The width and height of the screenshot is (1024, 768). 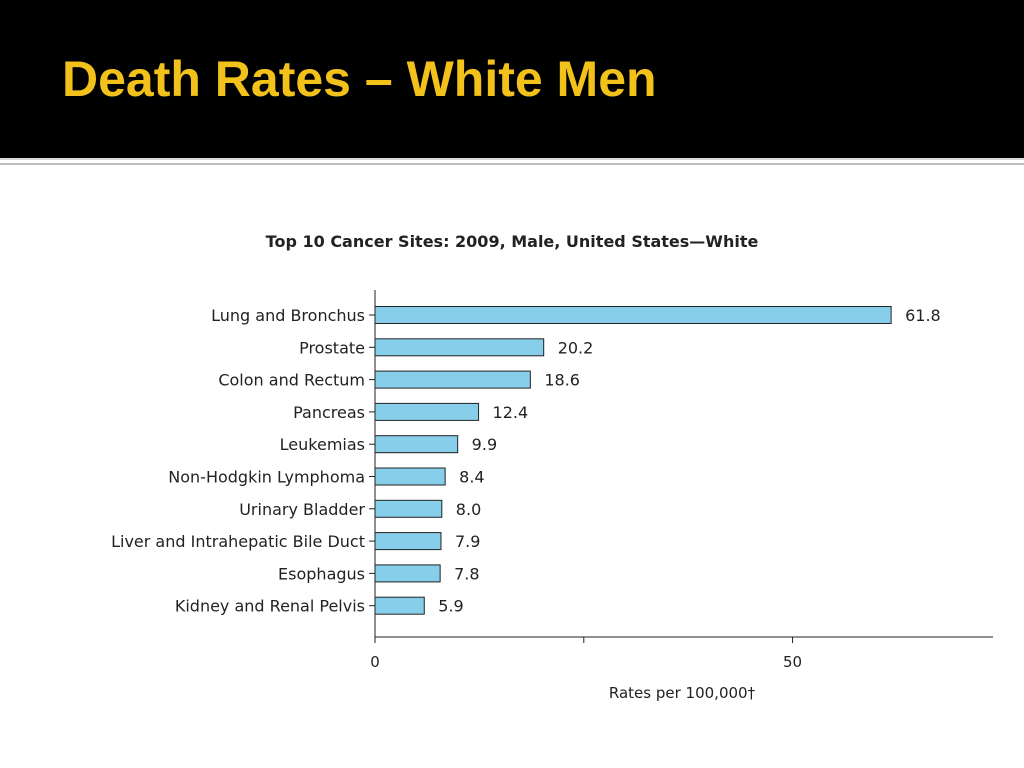 What do you see at coordinates (512, 159) in the screenshot?
I see `header-divider` at bounding box center [512, 159].